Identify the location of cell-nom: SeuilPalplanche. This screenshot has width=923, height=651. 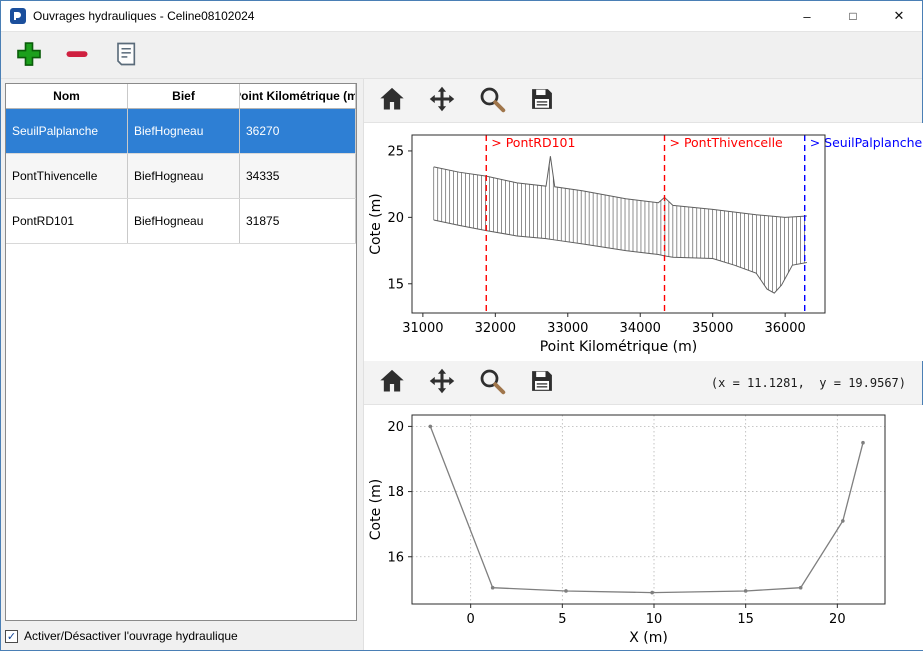
(67, 131).